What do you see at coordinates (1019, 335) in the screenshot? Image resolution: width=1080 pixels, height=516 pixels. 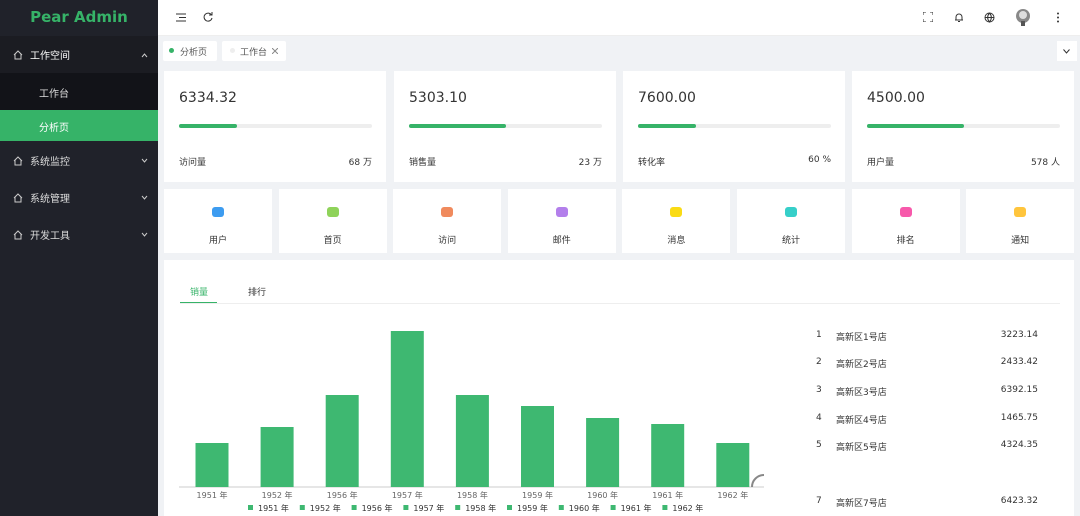 I see `rank-value: 3223.14` at bounding box center [1019, 335].